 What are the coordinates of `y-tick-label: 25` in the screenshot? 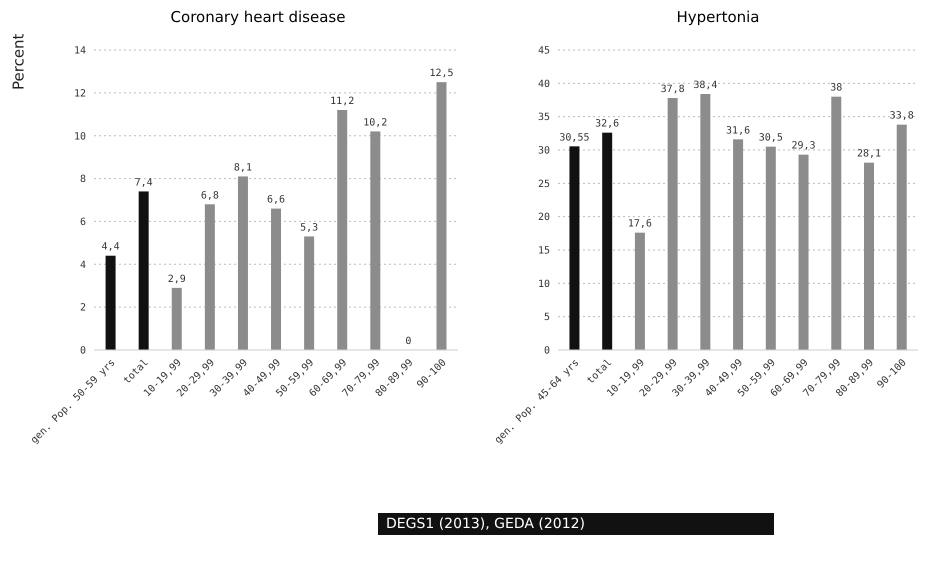 It's located at (544, 184).